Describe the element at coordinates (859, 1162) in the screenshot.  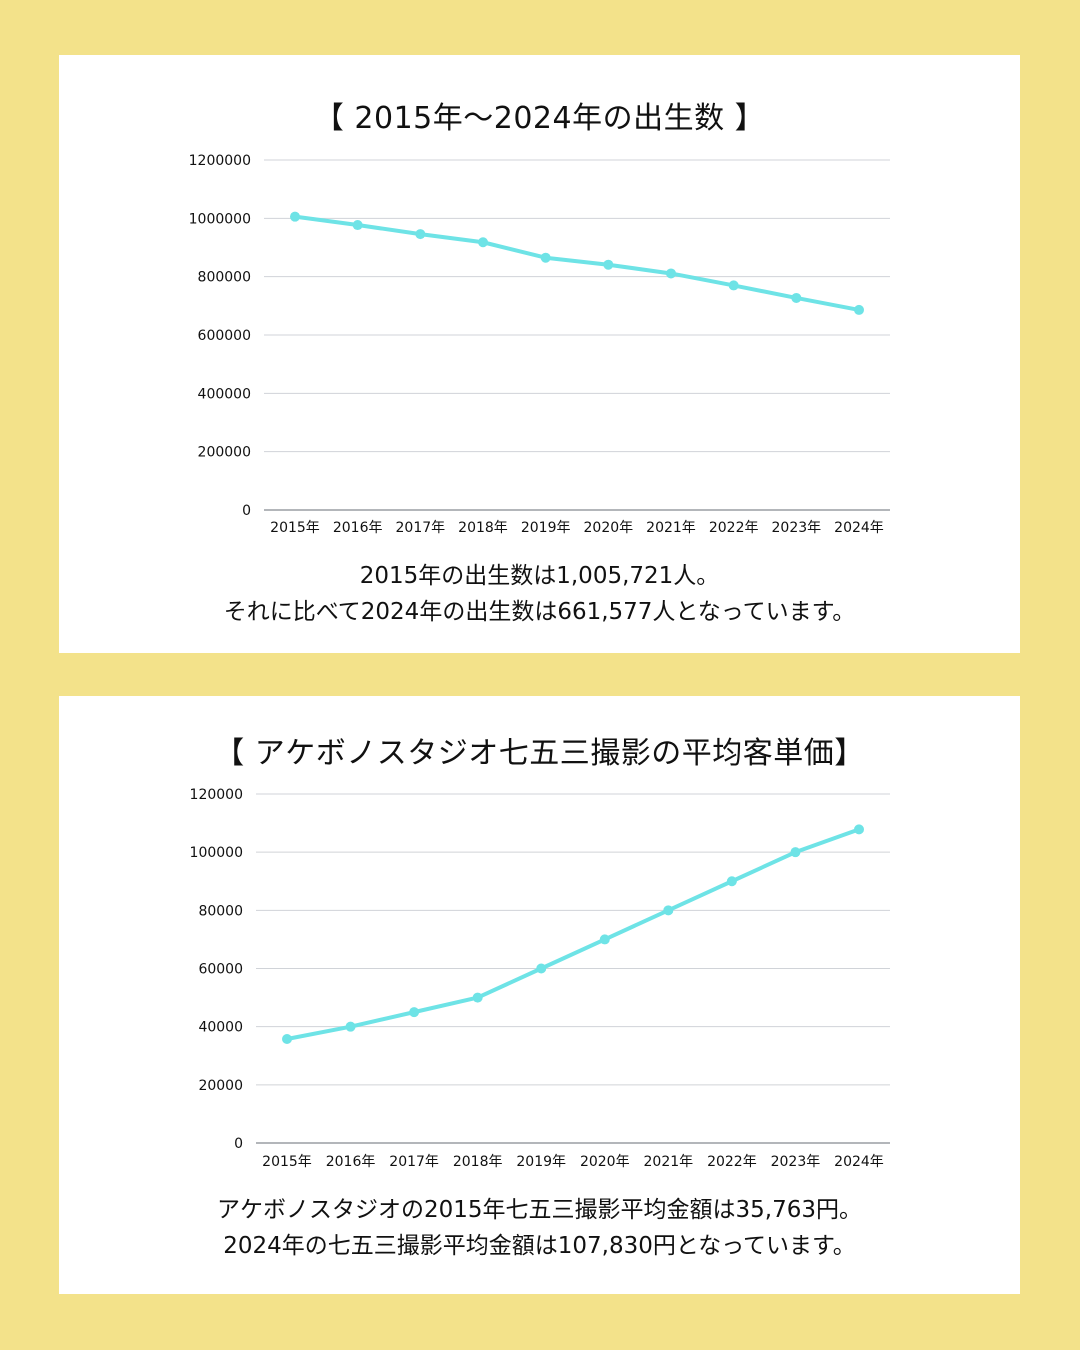
I see `price-x-tick-label: 2024年` at that location.